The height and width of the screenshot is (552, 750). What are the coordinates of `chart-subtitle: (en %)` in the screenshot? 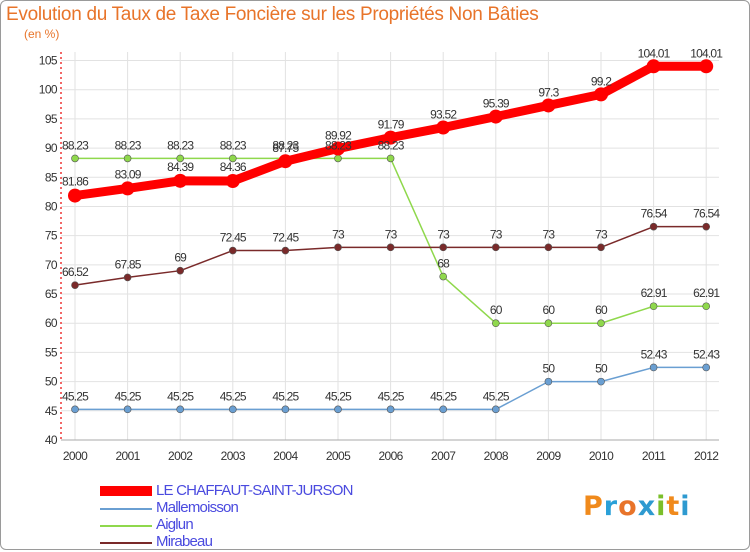 It's located at (42, 34).